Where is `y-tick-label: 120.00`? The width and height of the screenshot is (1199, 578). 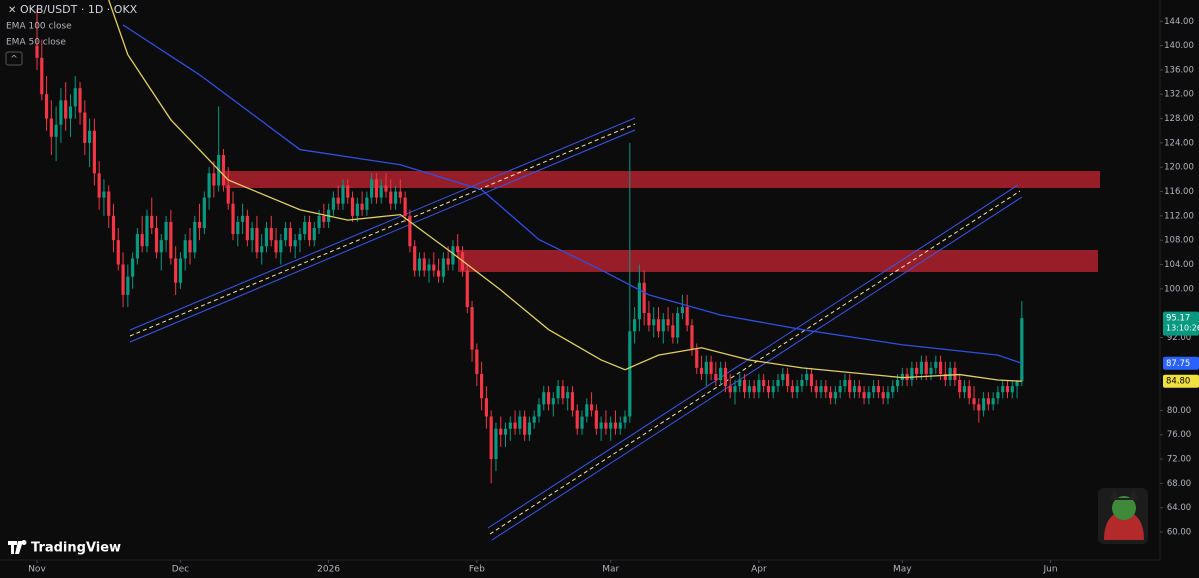 y-tick-label: 120.00 is located at coordinates (1179, 168).